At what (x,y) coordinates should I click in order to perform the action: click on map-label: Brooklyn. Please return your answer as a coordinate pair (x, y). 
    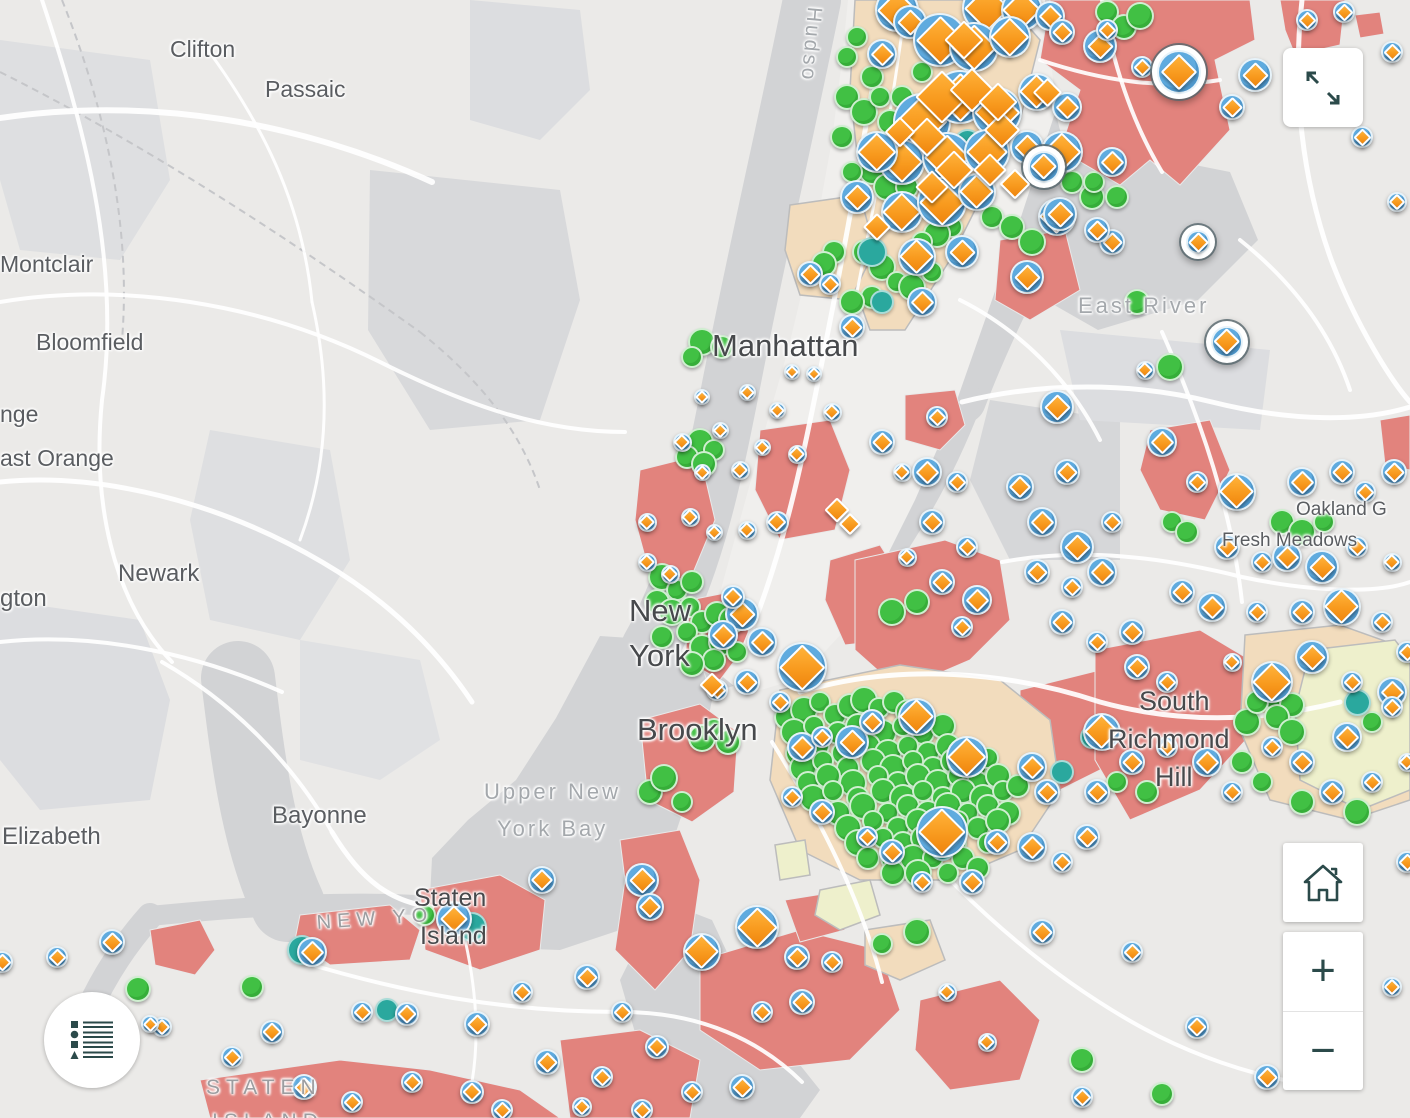
    Looking at the image, I should click on (697, 729).